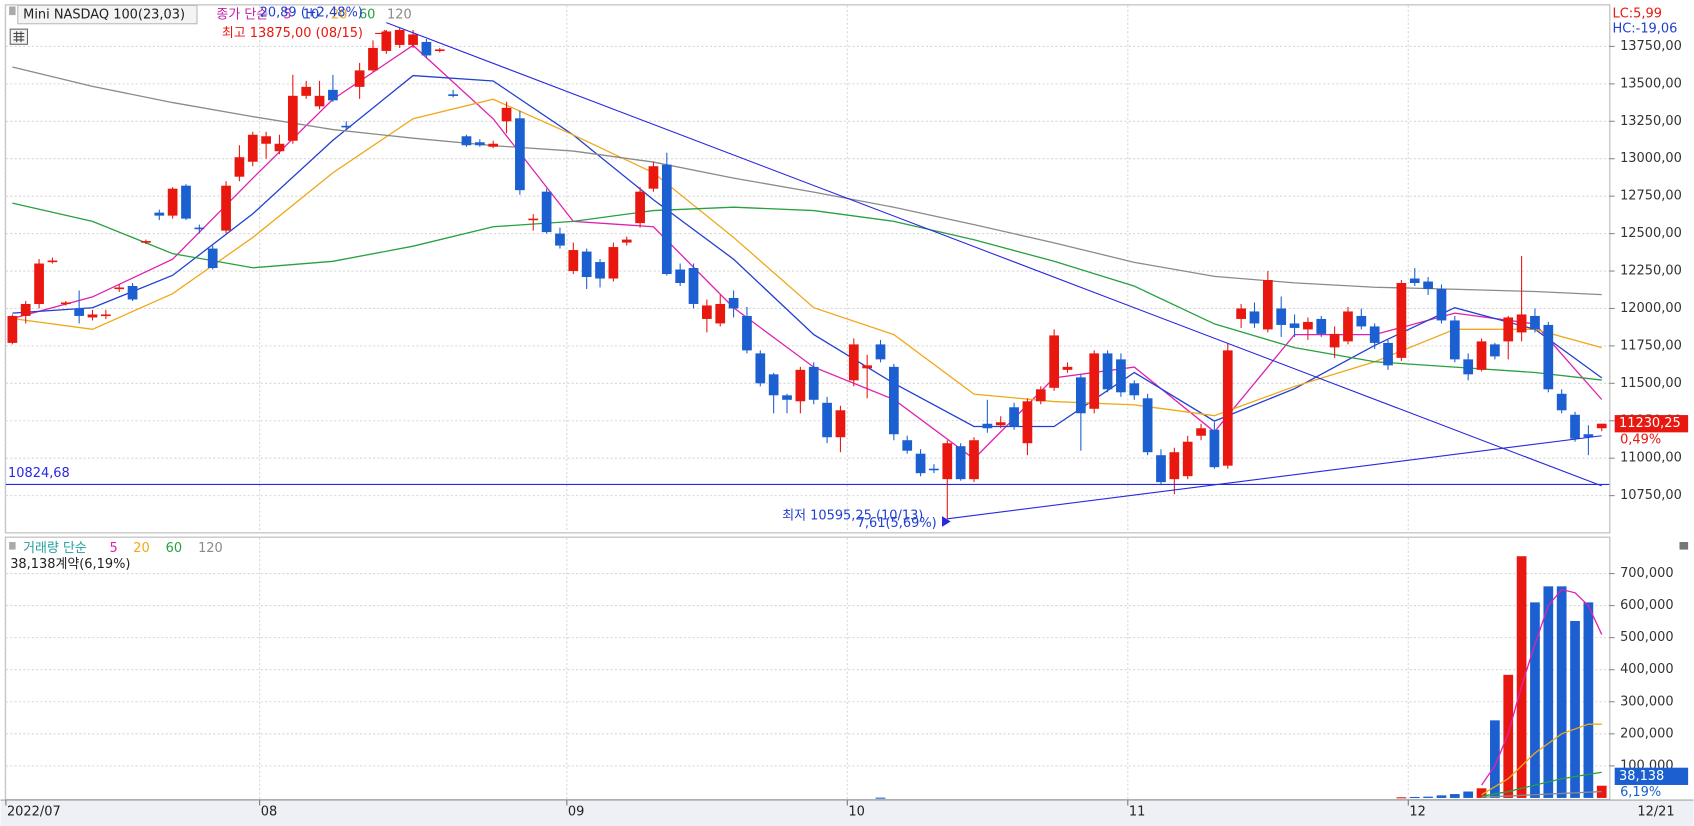  What do you see at coordinates (70, 564) in the screenshot?
I see `volume-summary: 38,138계약(6,19%)` at bounding box center [70, 564].